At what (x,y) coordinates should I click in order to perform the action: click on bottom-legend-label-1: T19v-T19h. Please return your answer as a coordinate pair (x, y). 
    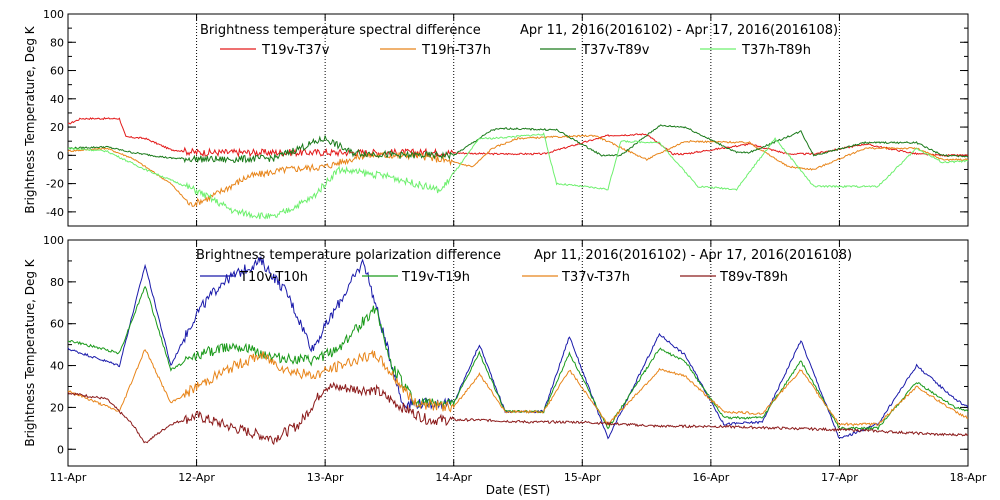
    Looking at the image, I should click on (435, 277).